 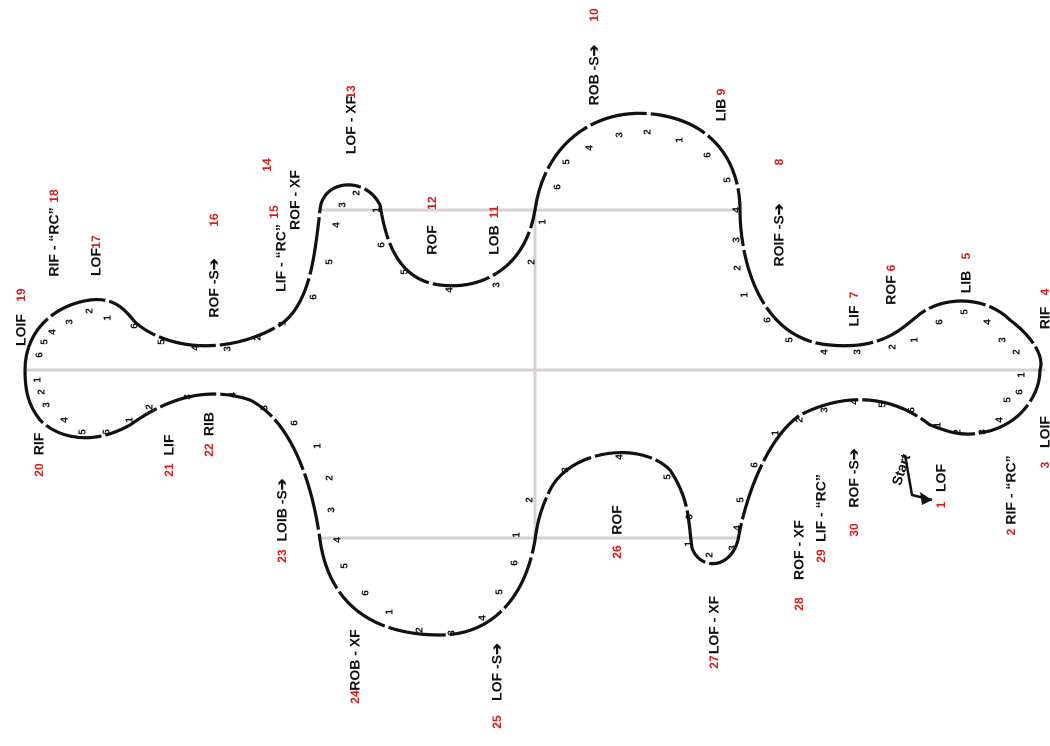 I want to click on step-number: 2, so click(x=1011, y=531).